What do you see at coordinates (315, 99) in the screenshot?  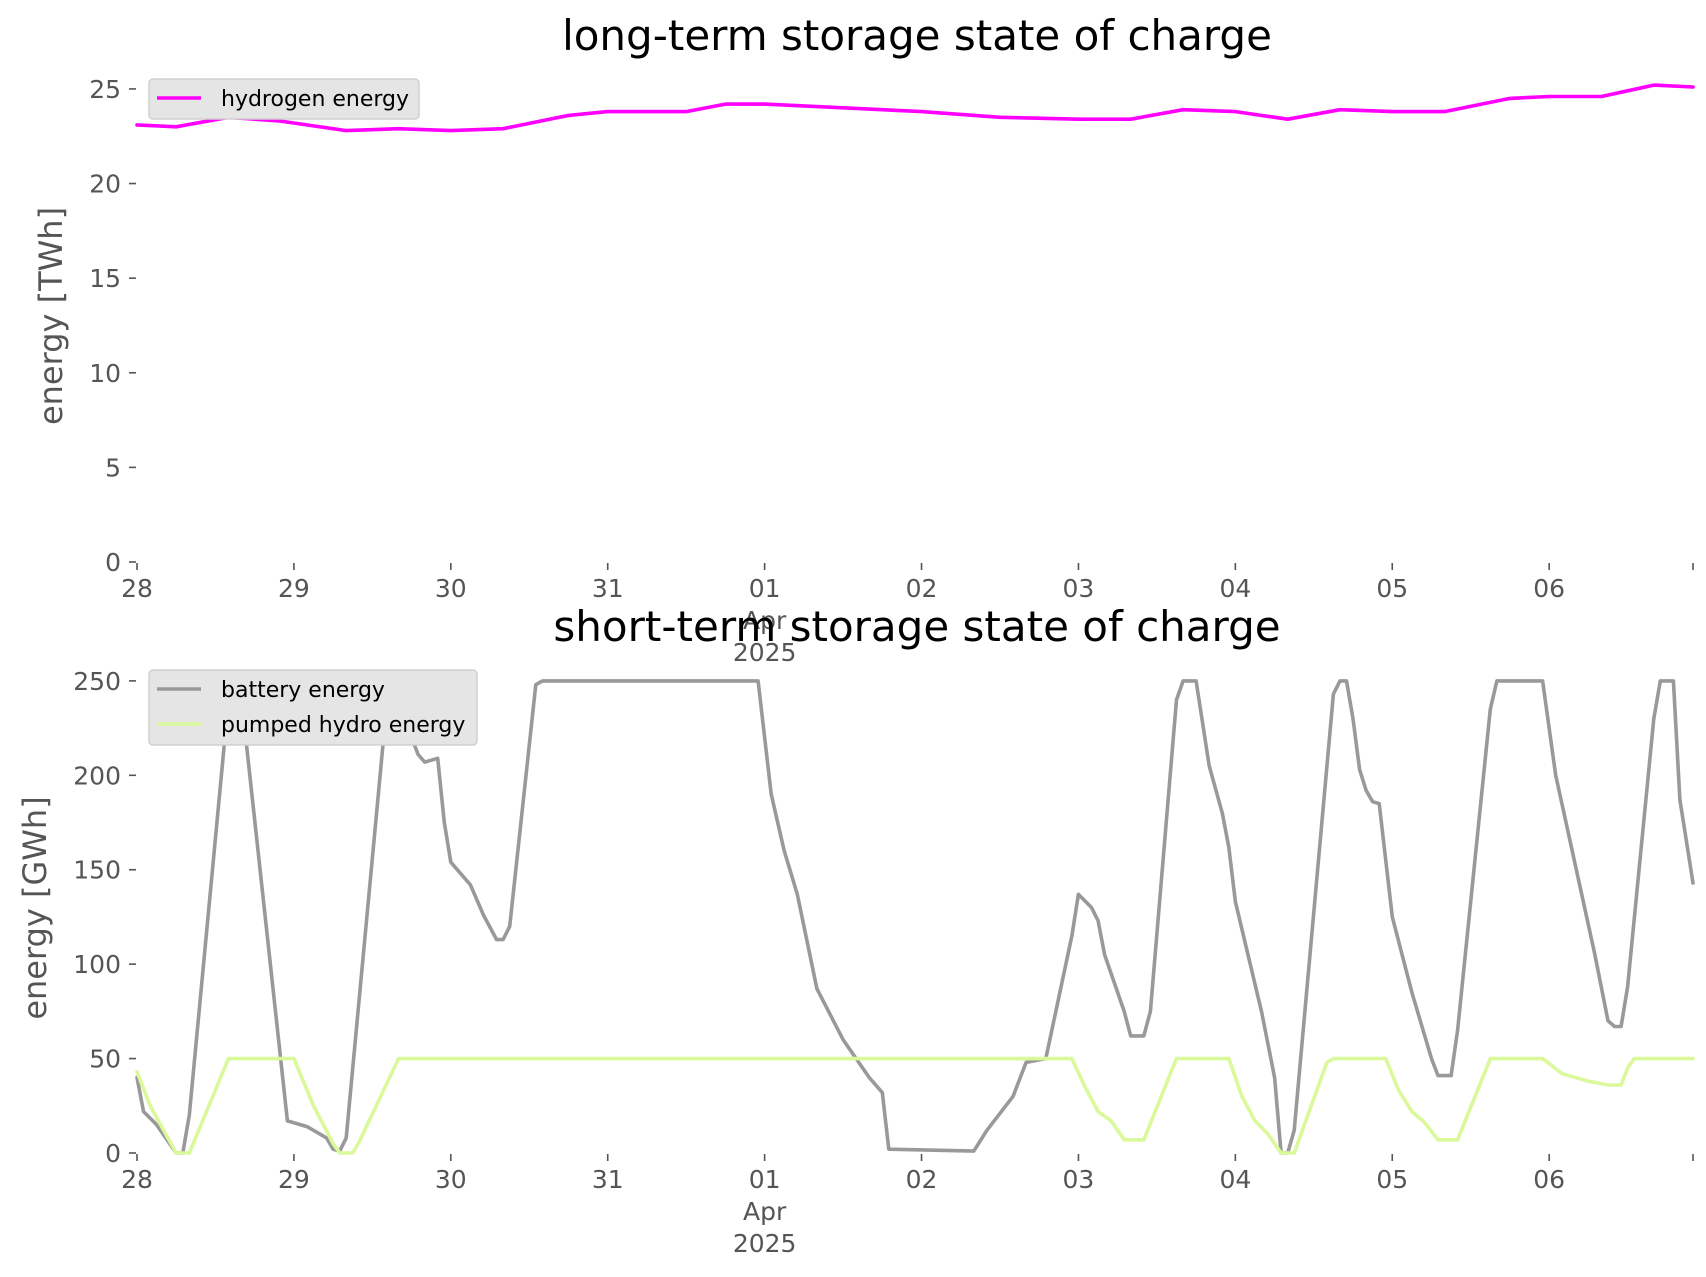 I see `legend-label: hydrogen energy` at bounding box center [315, 99].